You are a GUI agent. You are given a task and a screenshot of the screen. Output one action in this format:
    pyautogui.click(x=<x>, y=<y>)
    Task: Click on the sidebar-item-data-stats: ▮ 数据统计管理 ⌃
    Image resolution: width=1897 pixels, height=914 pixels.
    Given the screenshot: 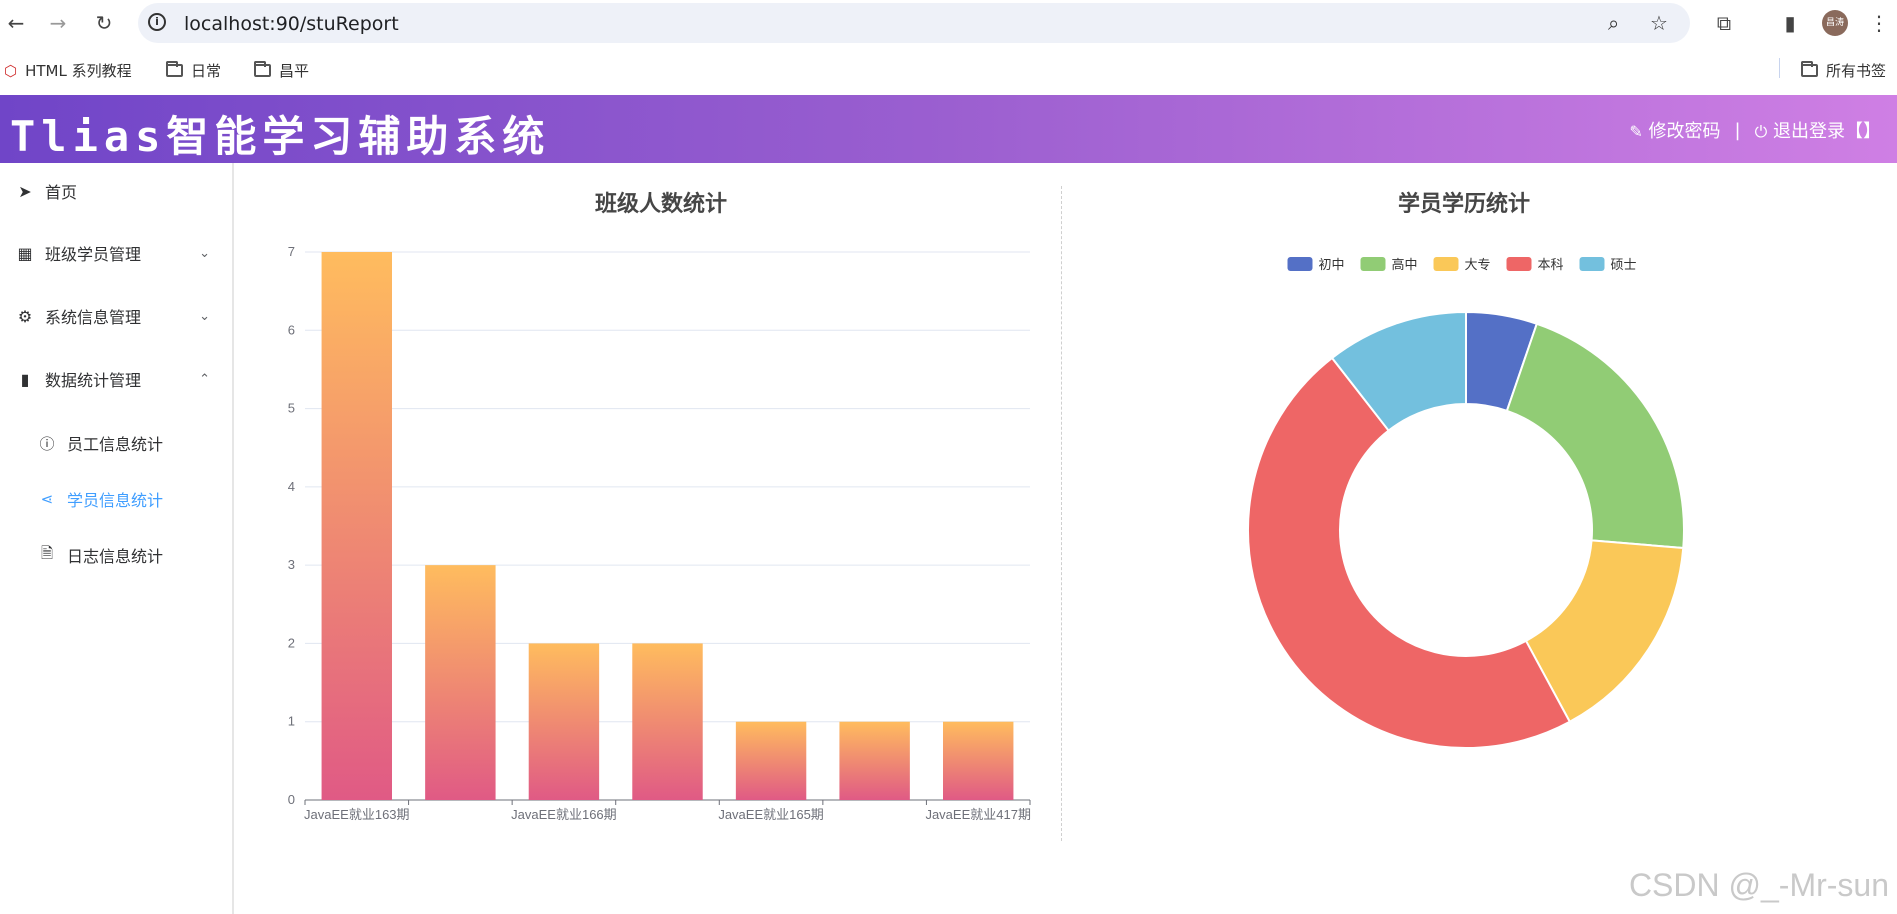 What is the action you would take?
    pyautogui.click(x=116, y=379)
    